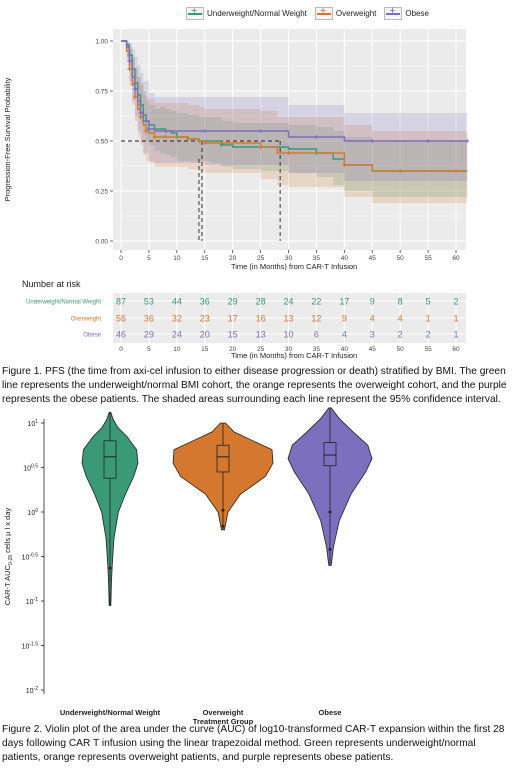 The image size is (520, 779). What do you see at coordinates (344, 319) in the screenshot?
I see `risk-cell: 9` at bounding box center [344, 319].